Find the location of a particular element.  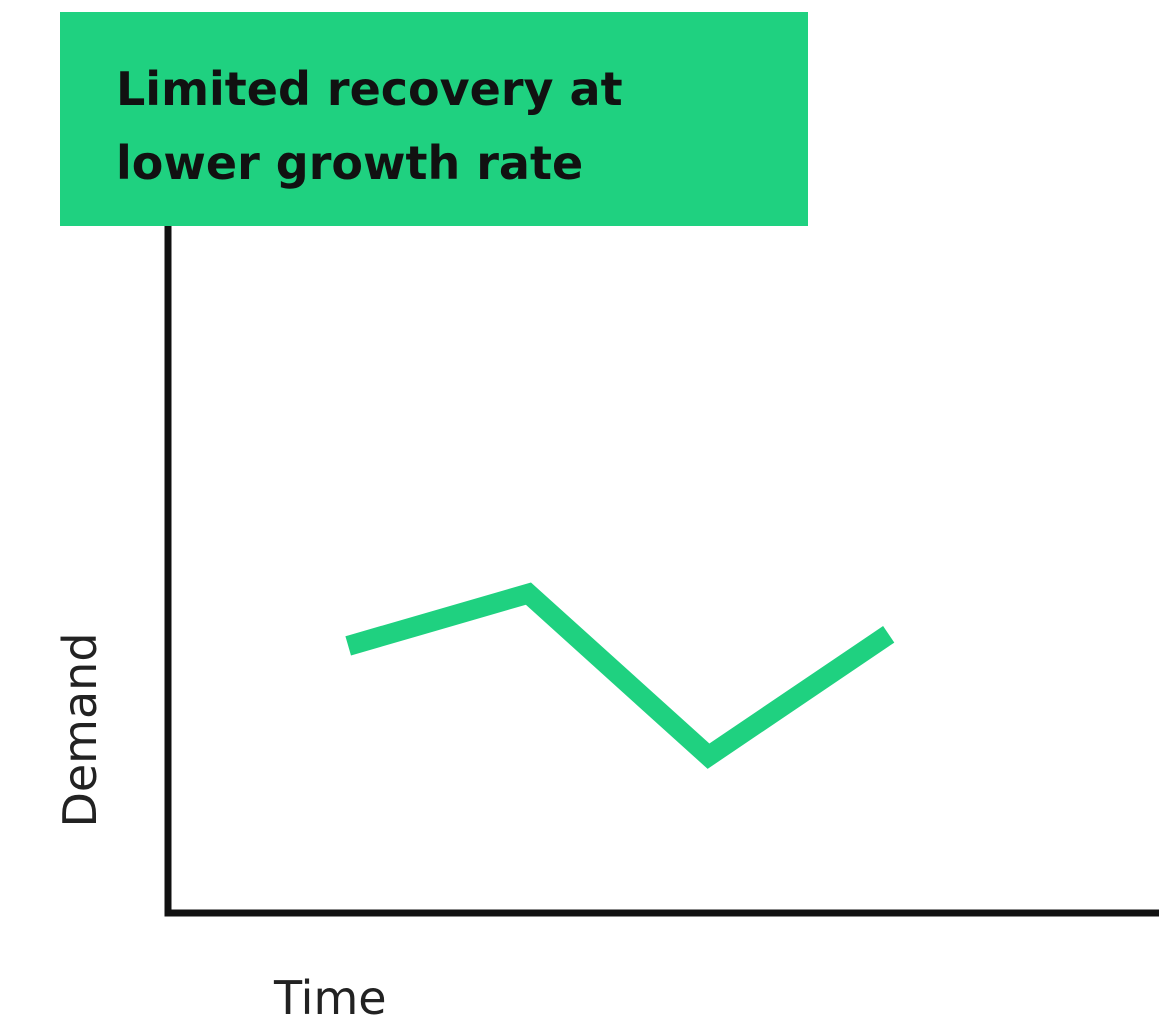

title-box is located at coordinates (434, 119).